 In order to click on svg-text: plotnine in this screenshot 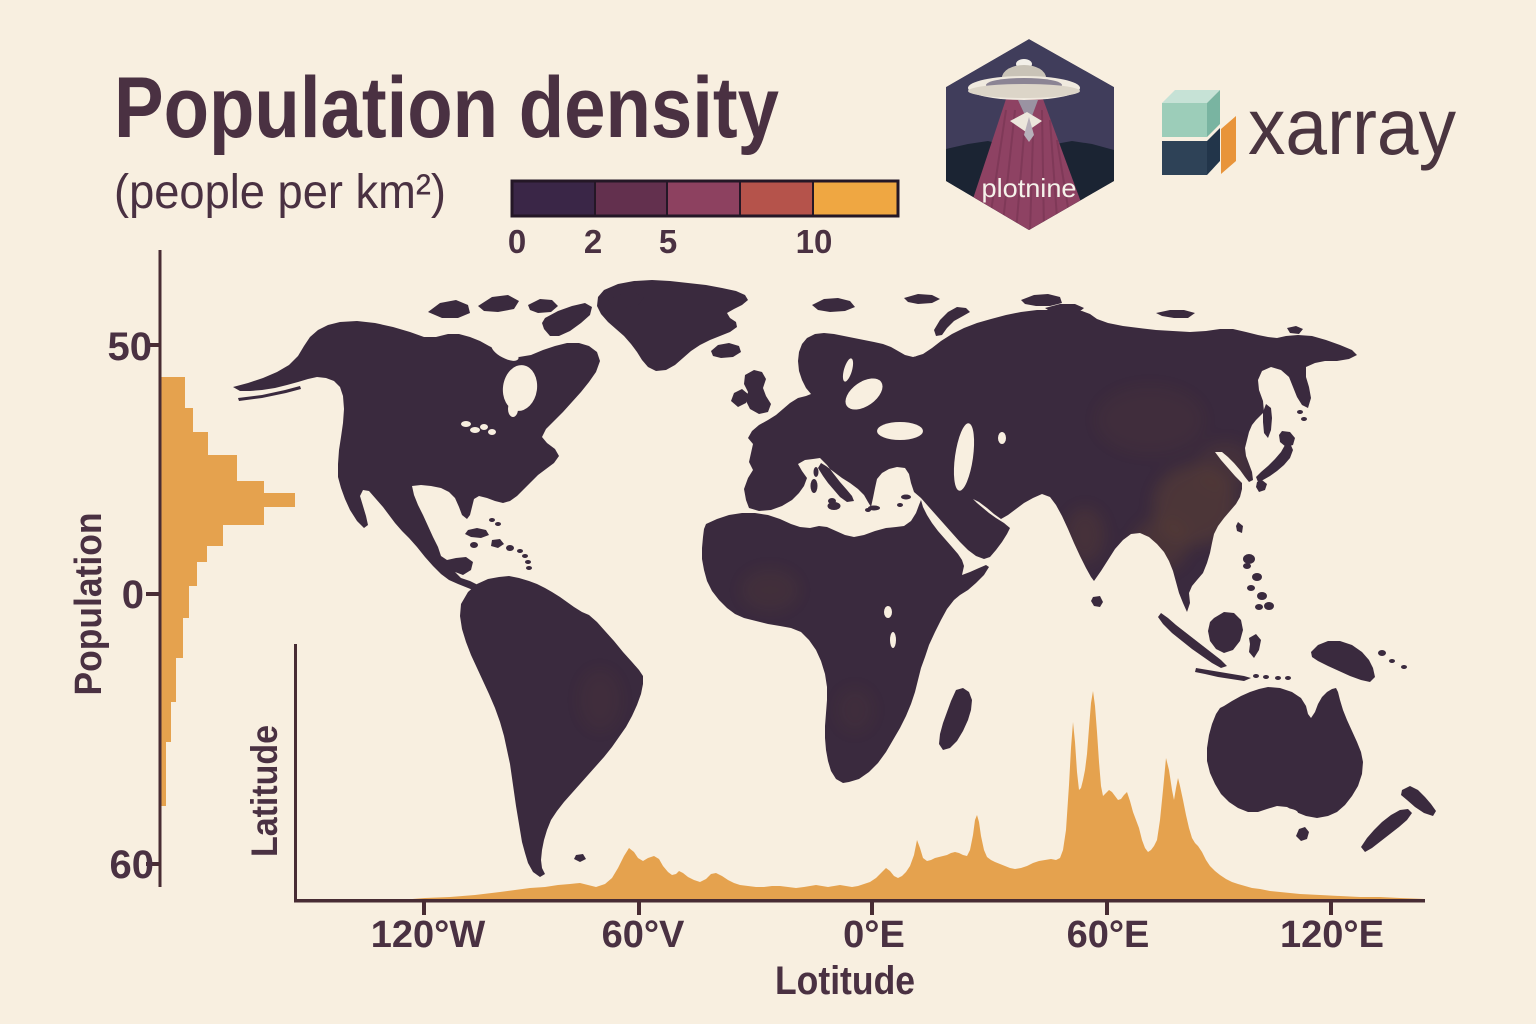, I will do `click(1029, 188)`.